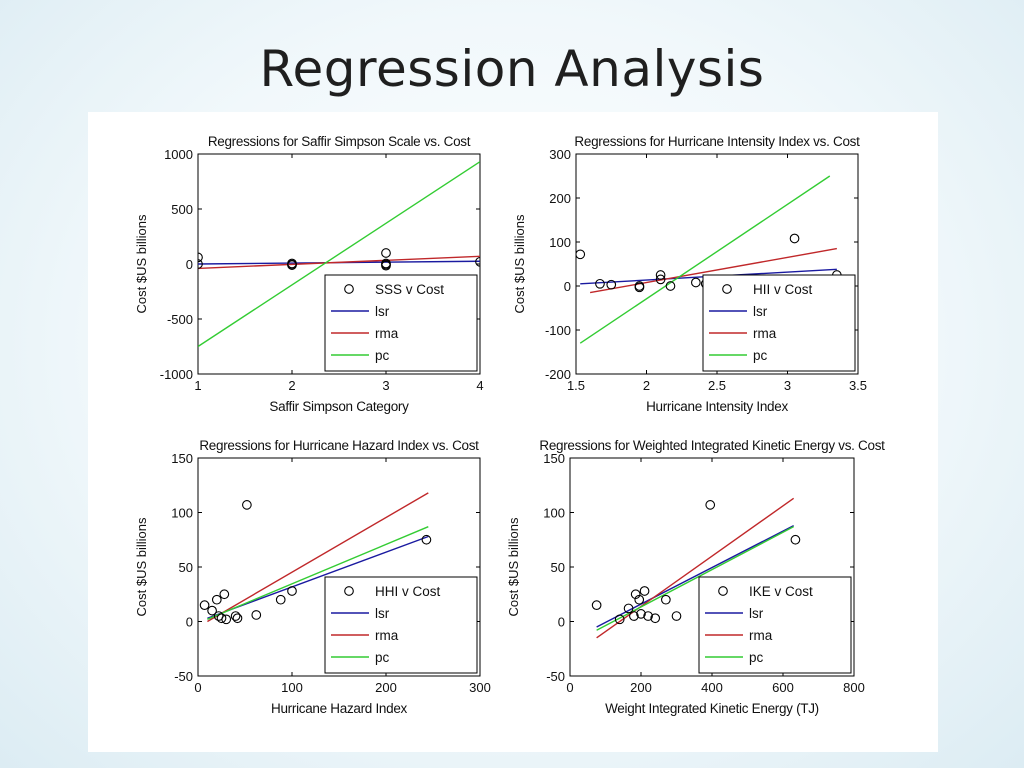 The image size is (1024, 768). I want to click on legend-label: HHI v Cost, so click(408, 591).